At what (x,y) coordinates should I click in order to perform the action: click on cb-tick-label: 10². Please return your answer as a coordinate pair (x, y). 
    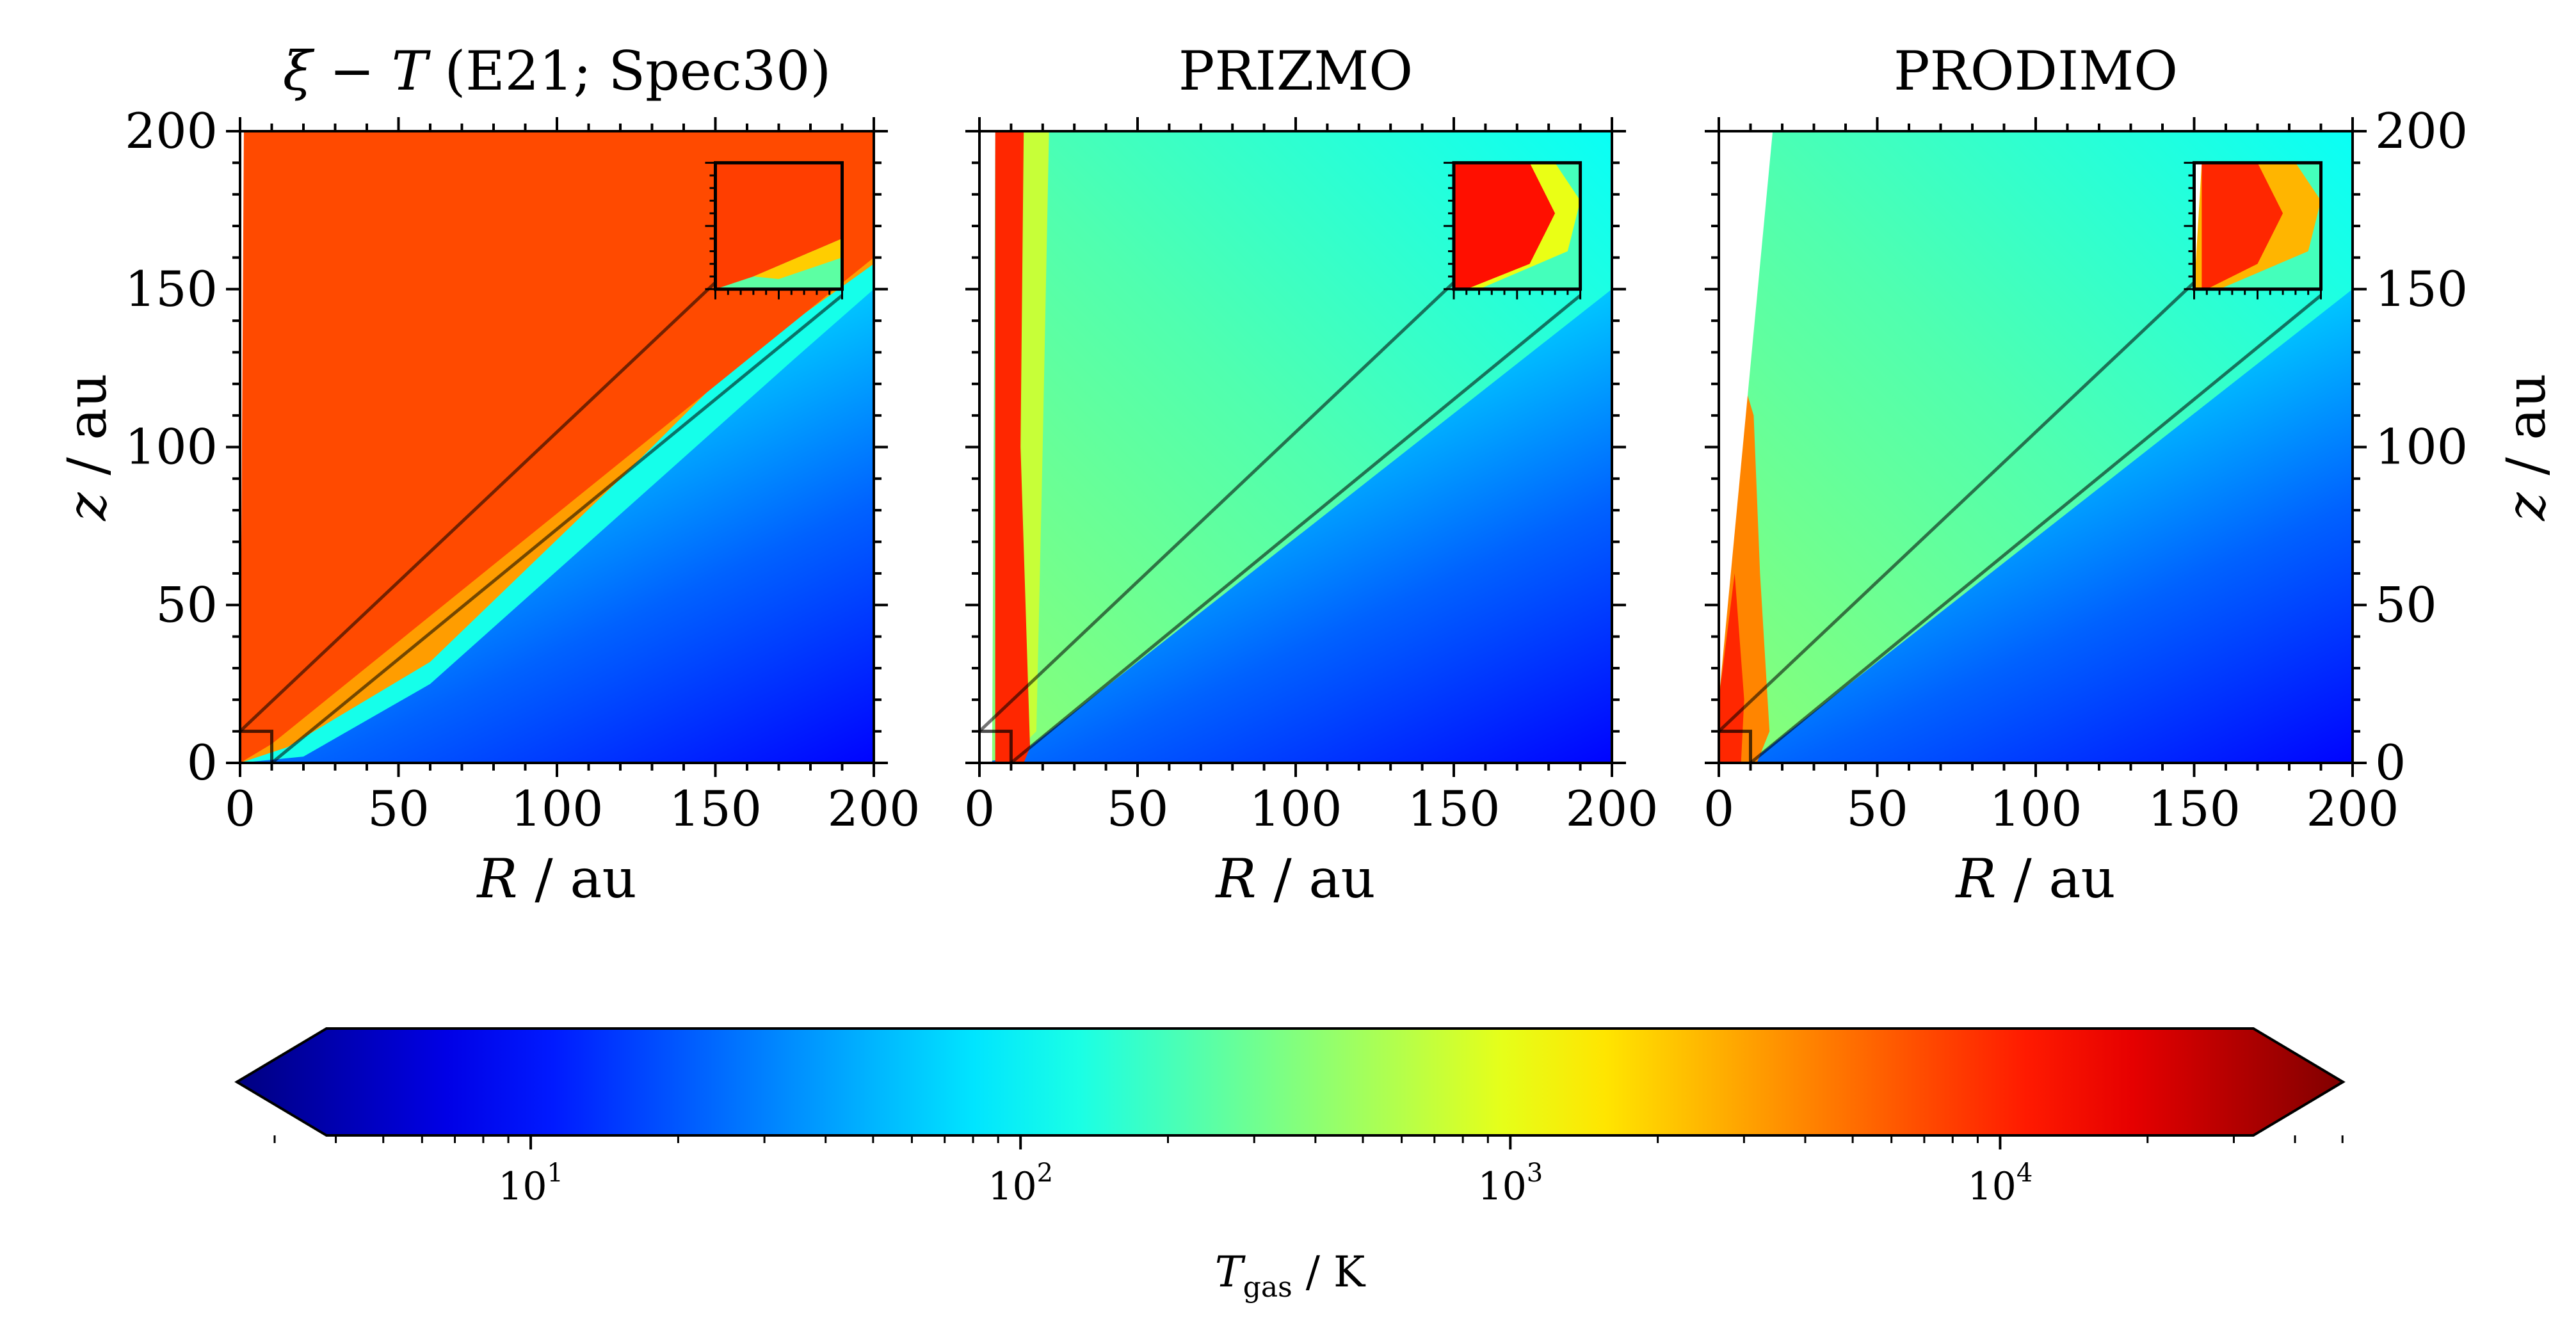
    Looking at the image, I should click on (1020, 1183).